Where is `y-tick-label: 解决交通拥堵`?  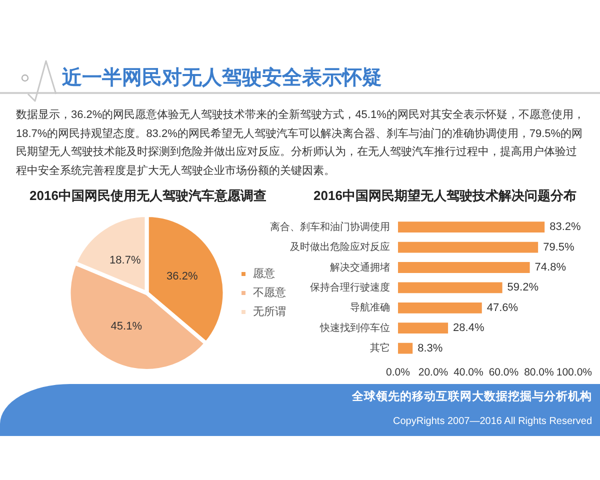 y-tick-label: 解决交通拥堵 is located at coordinates (360, 267).